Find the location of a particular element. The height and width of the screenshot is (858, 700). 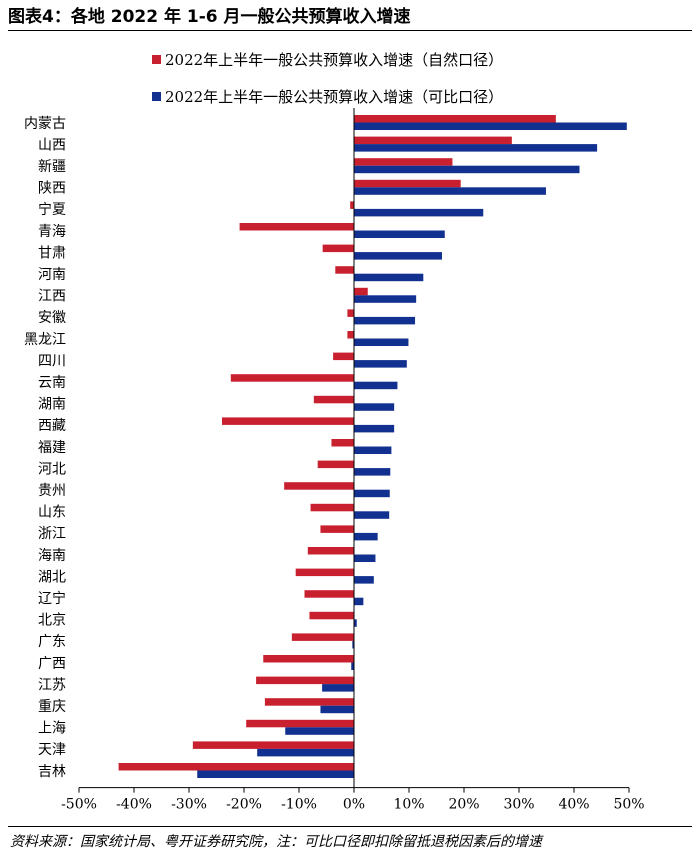

category-label: 福建 is located at coordinates (52, 448).